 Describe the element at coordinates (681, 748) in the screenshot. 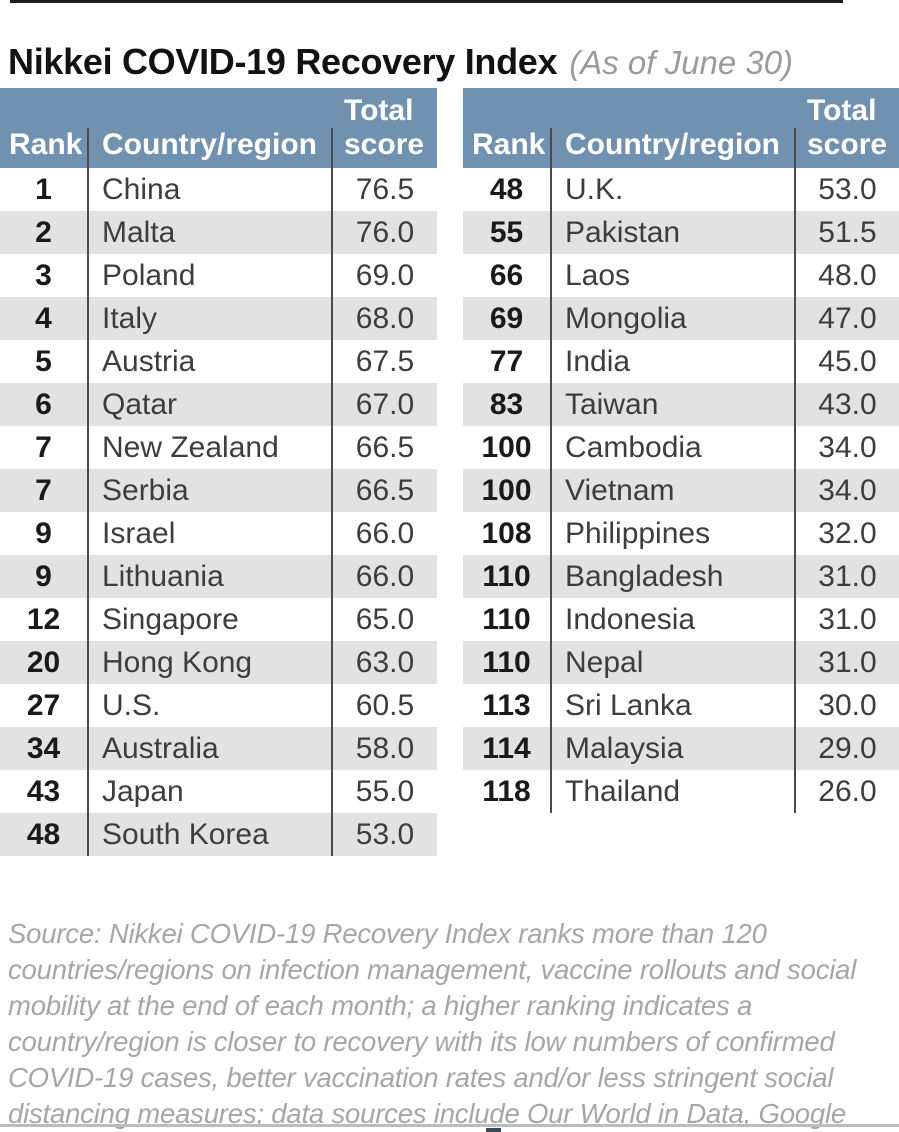

I see `table-row: 114 Malaysia 29.0` at that location.